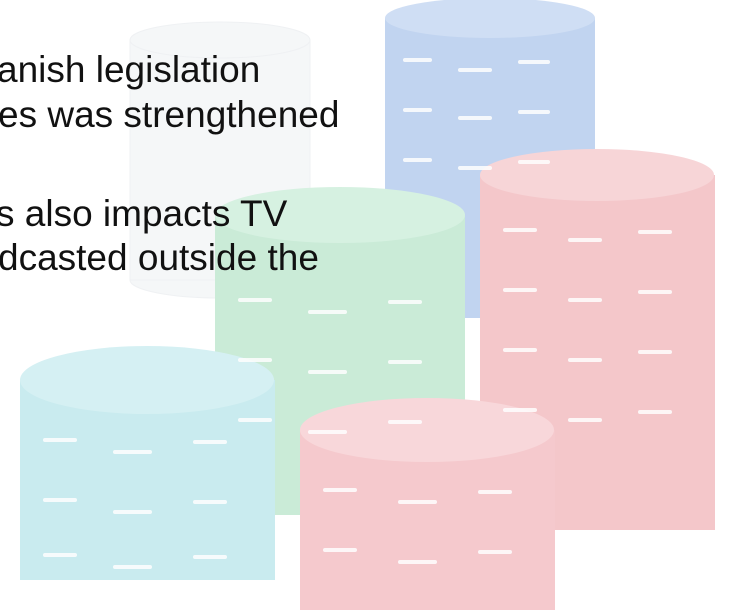 Image resolution: width=729 pixels, height=610 pixels. Describe the element at coordinates (159, 257) in the screenshot. I see `body-text-line-4: dcasted outside the` at that location.